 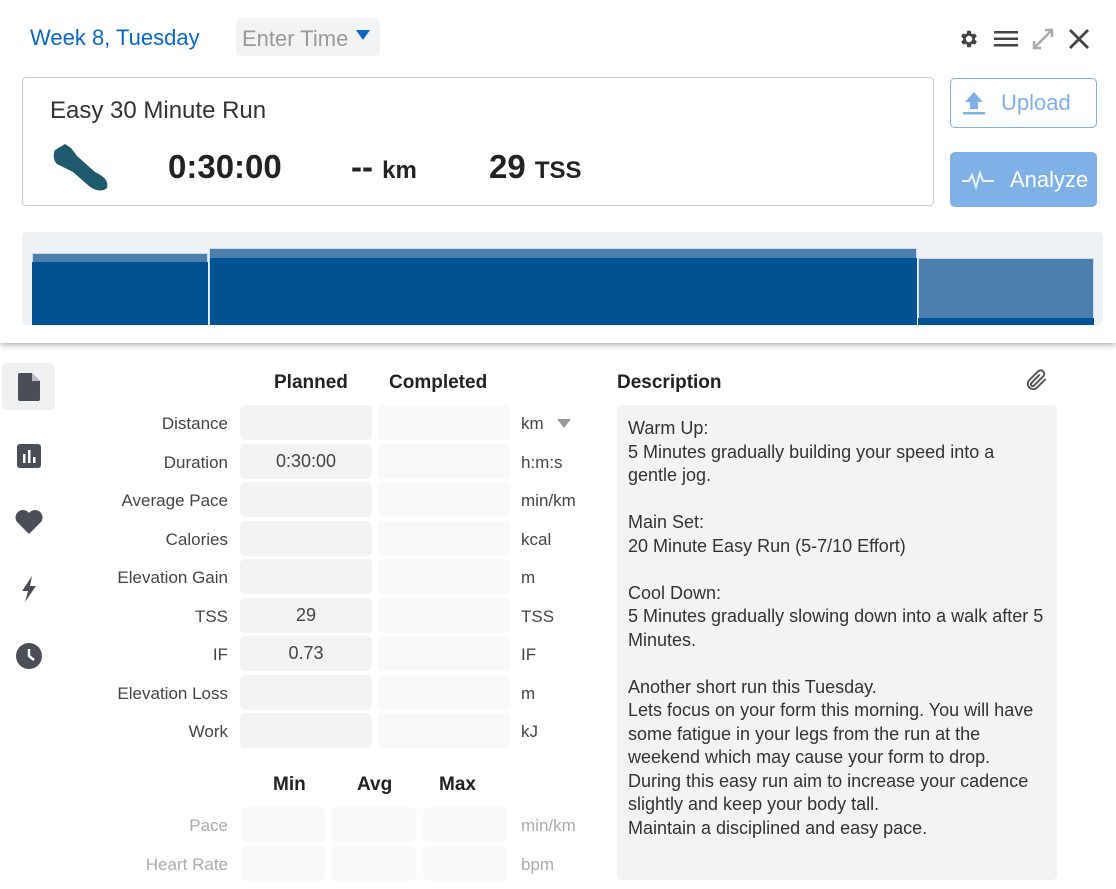 What do you see at coordinates (542, 462) in the screenshot?
I see `unit-label: h:m:s` at bounding box center [542, 462].